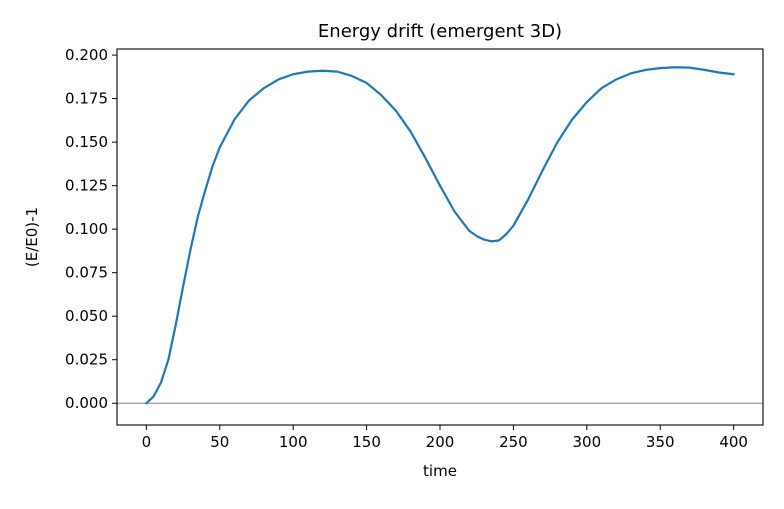 The height and width of the screenshot is (509, 784). What do you see at coordinates (86, 142) in the screenshot?
I see `y-tick-label: 0.150` at bounding box center [86, 142].